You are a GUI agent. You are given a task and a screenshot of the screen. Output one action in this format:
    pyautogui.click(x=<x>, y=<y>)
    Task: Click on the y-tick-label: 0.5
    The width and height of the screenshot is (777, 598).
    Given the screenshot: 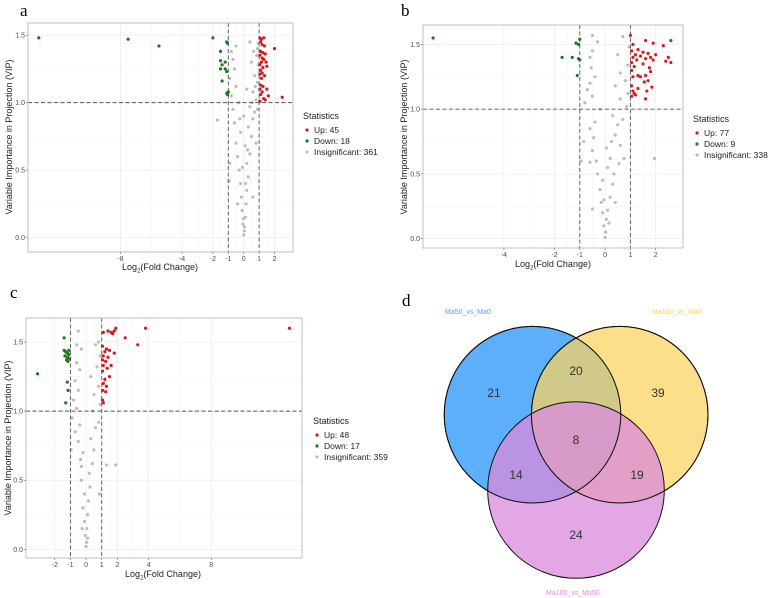 What is the action you would take?
    pyautogui.click(x=20, y=171)
    